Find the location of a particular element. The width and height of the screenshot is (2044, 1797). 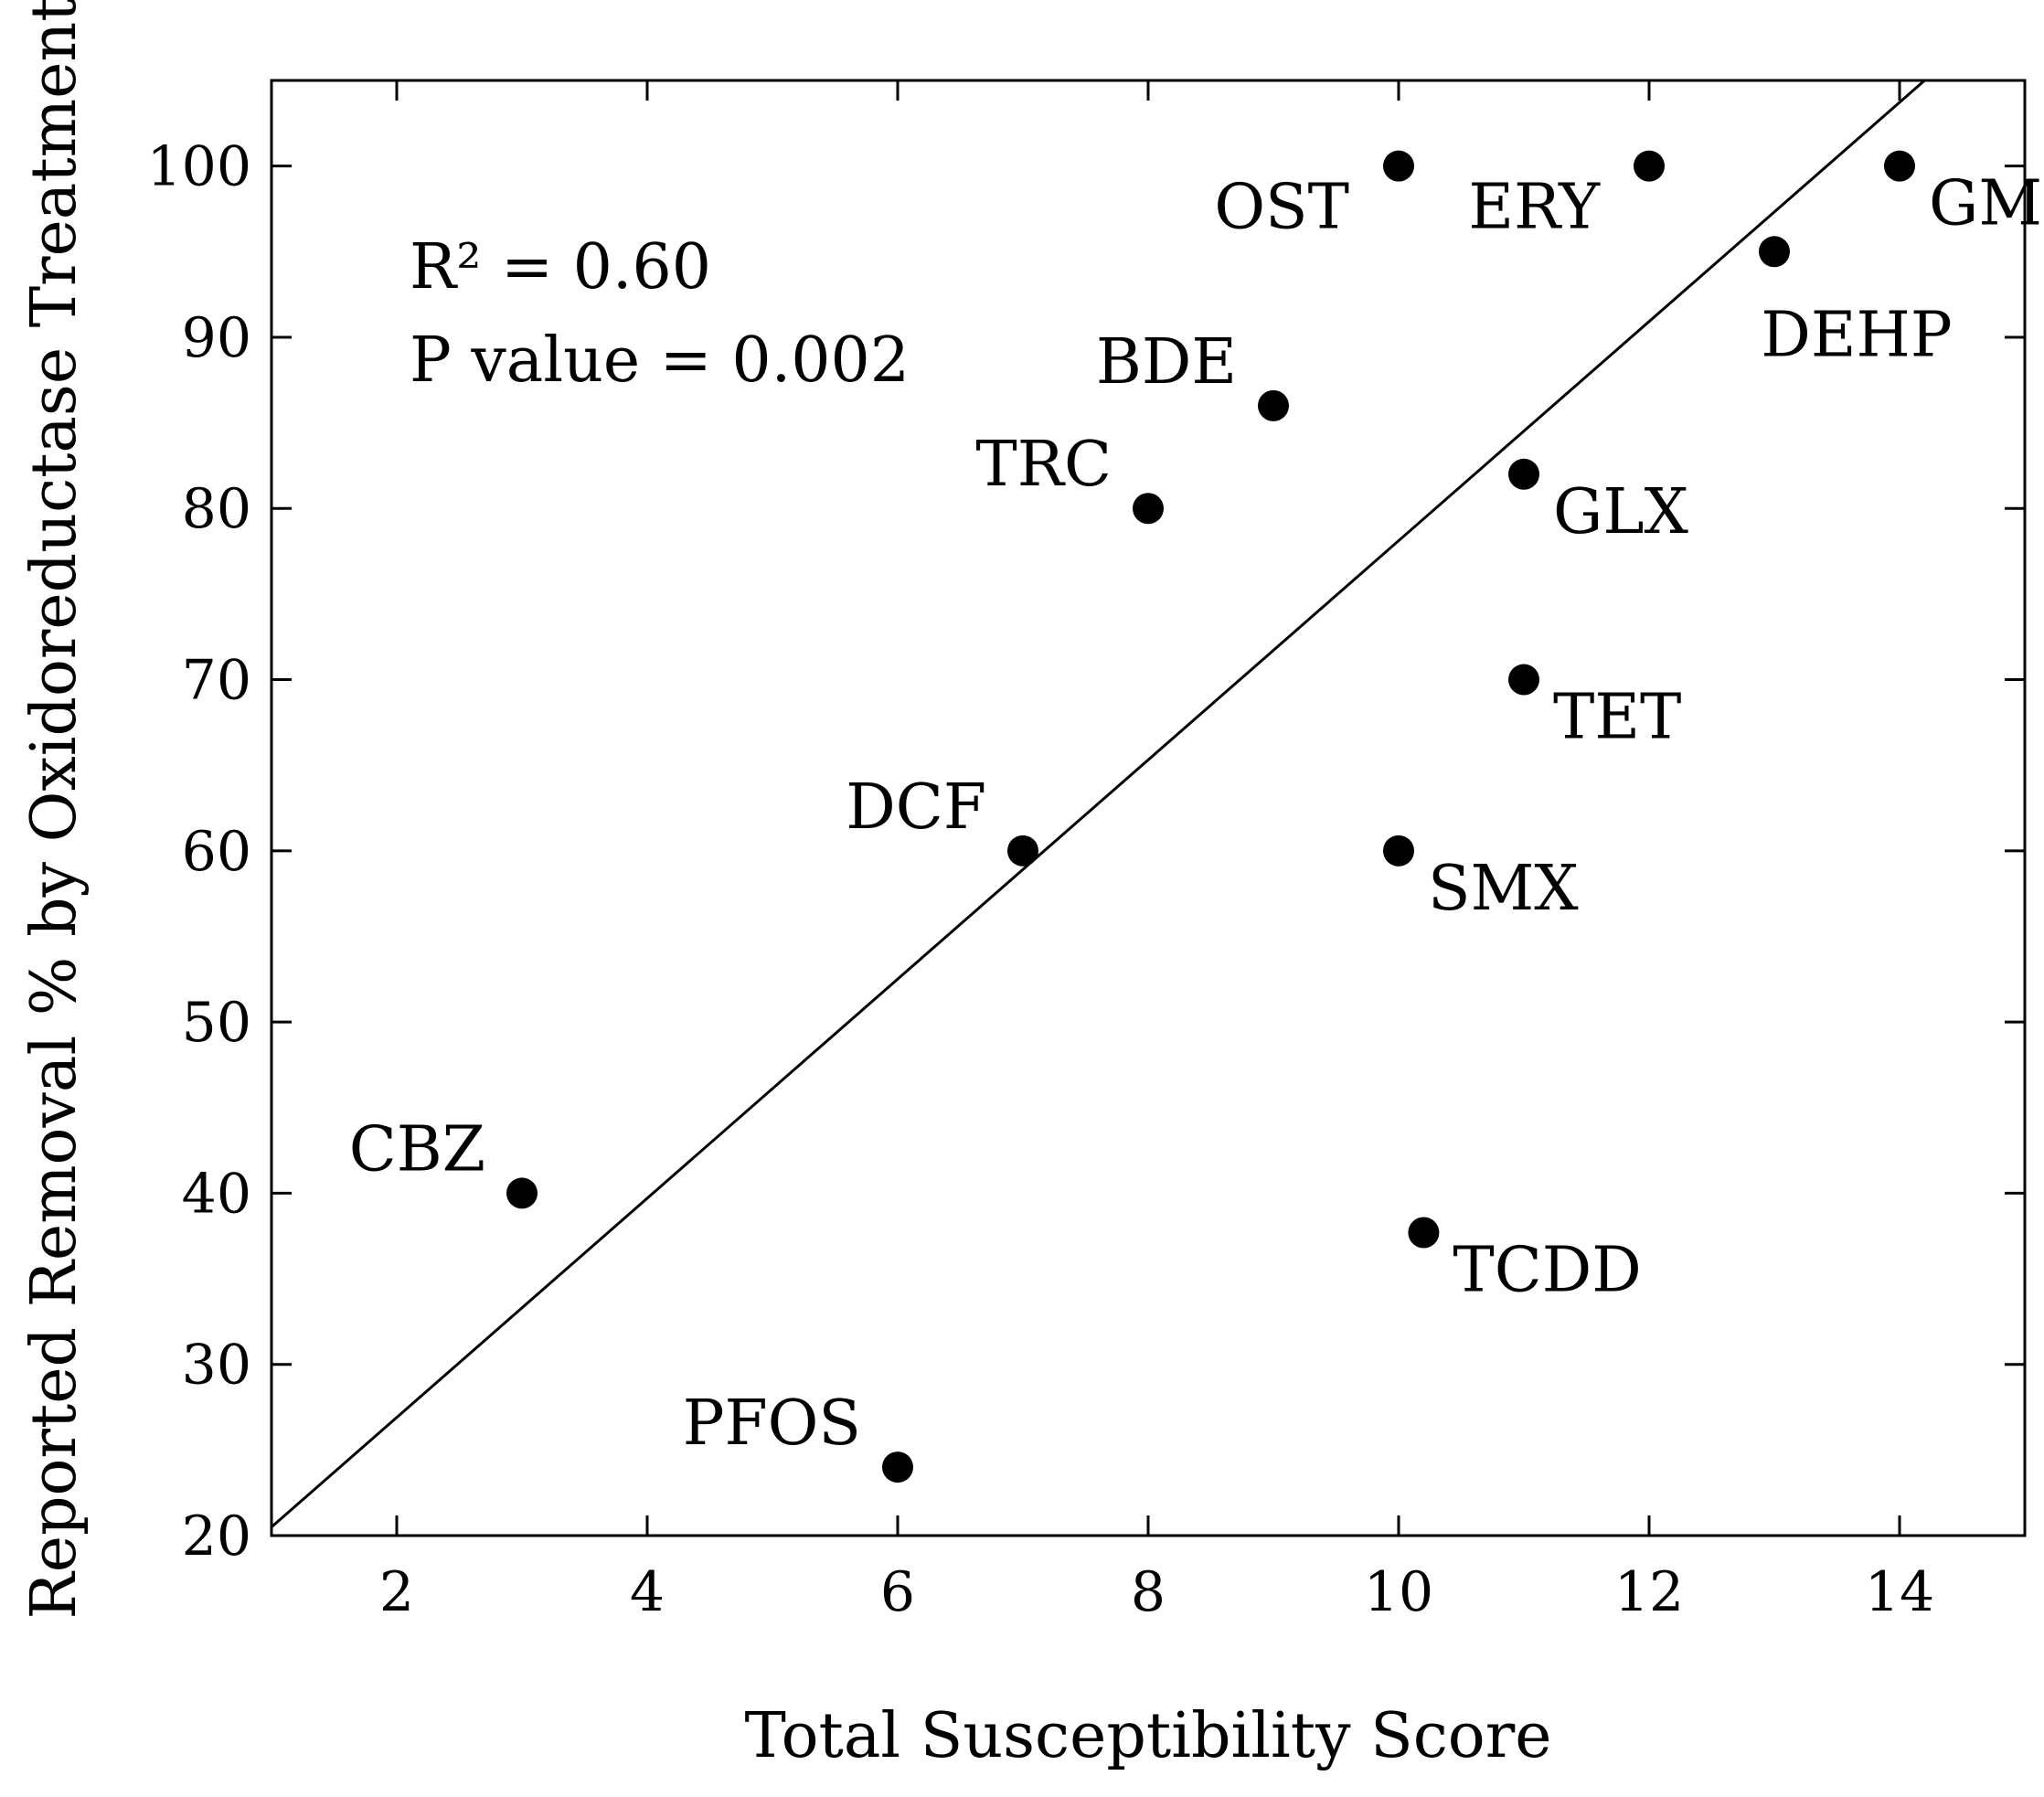

data-point-cbz is located at coordinates (522, 1193).